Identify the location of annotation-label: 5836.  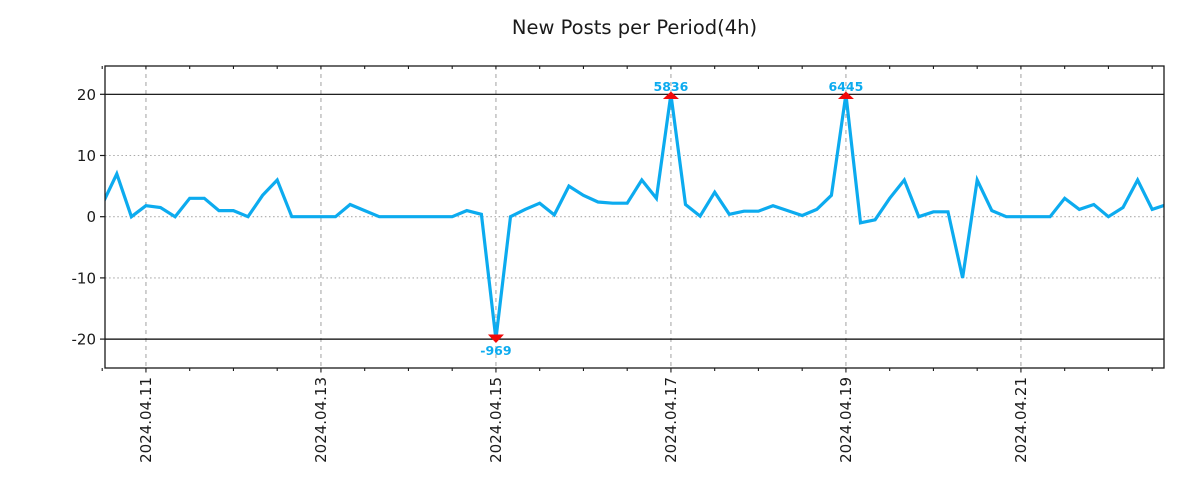
(671, 86).